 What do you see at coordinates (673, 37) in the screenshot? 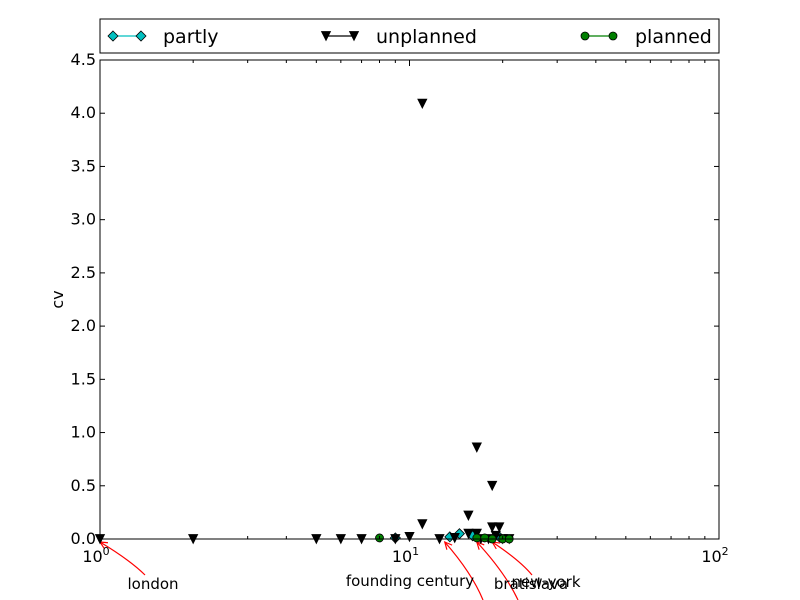
I see `legend-label-planned: planned` at bounding box center [673, 37].